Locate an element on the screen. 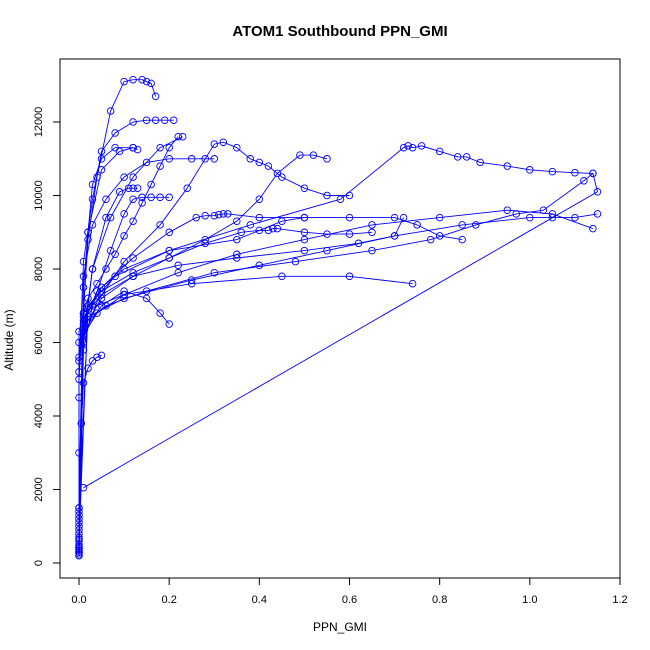 The image size is (650, 650). x-tick-label: 1.0 is located at coordinates (529, 600).